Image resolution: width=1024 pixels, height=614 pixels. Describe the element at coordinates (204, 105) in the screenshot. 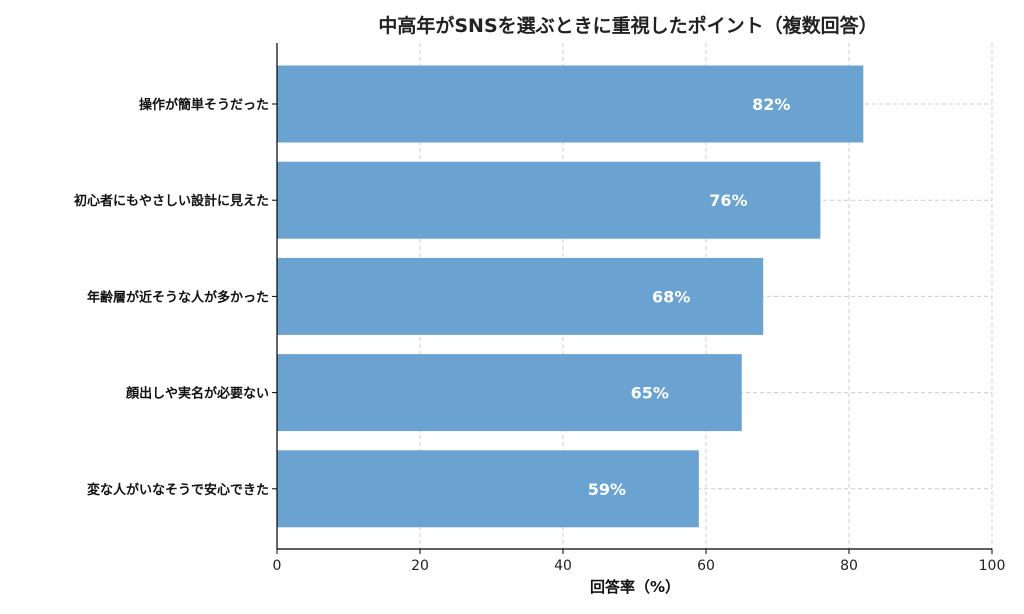

I see `category-label: 操作が簡単そうだった` at that location.